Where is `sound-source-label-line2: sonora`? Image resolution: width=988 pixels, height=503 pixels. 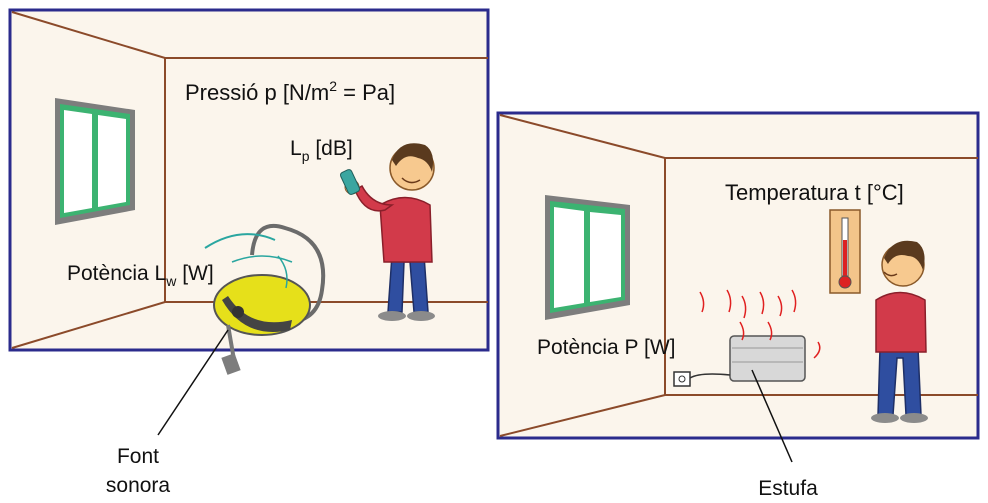
sound-source-label-line2: sonora is located at coordinates (138, 485).